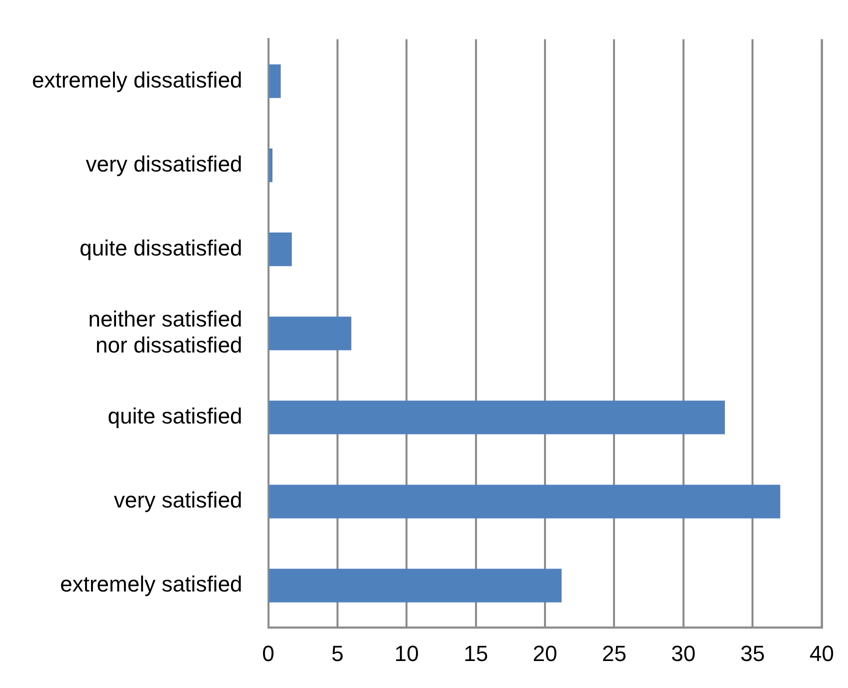  Describe the element at coordinates (476, 653) in the screenshot. I see `x-tick-label: 15` at that location.